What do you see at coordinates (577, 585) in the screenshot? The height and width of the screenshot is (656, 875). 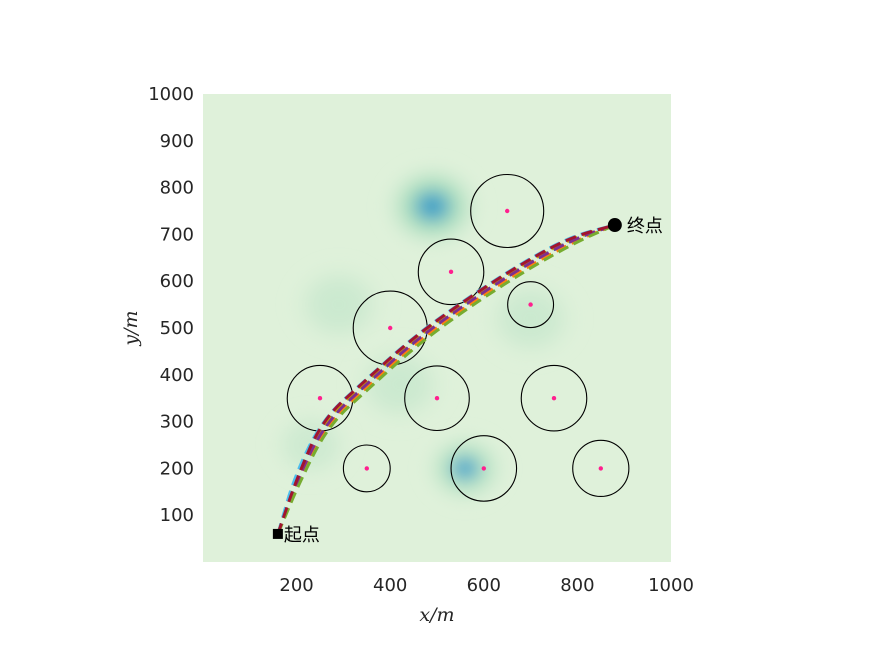 I see `x-tick-label: 800` at bounding box center [577, 585].